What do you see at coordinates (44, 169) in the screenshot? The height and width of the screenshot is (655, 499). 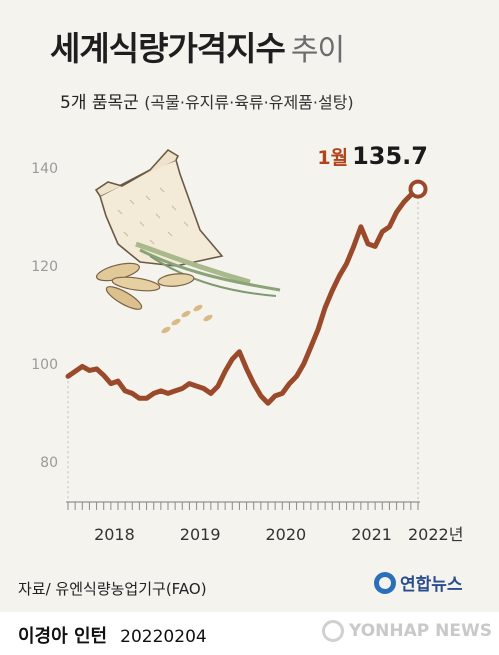 I see `y-tick-label: 140` at bounding box center [44, 169].